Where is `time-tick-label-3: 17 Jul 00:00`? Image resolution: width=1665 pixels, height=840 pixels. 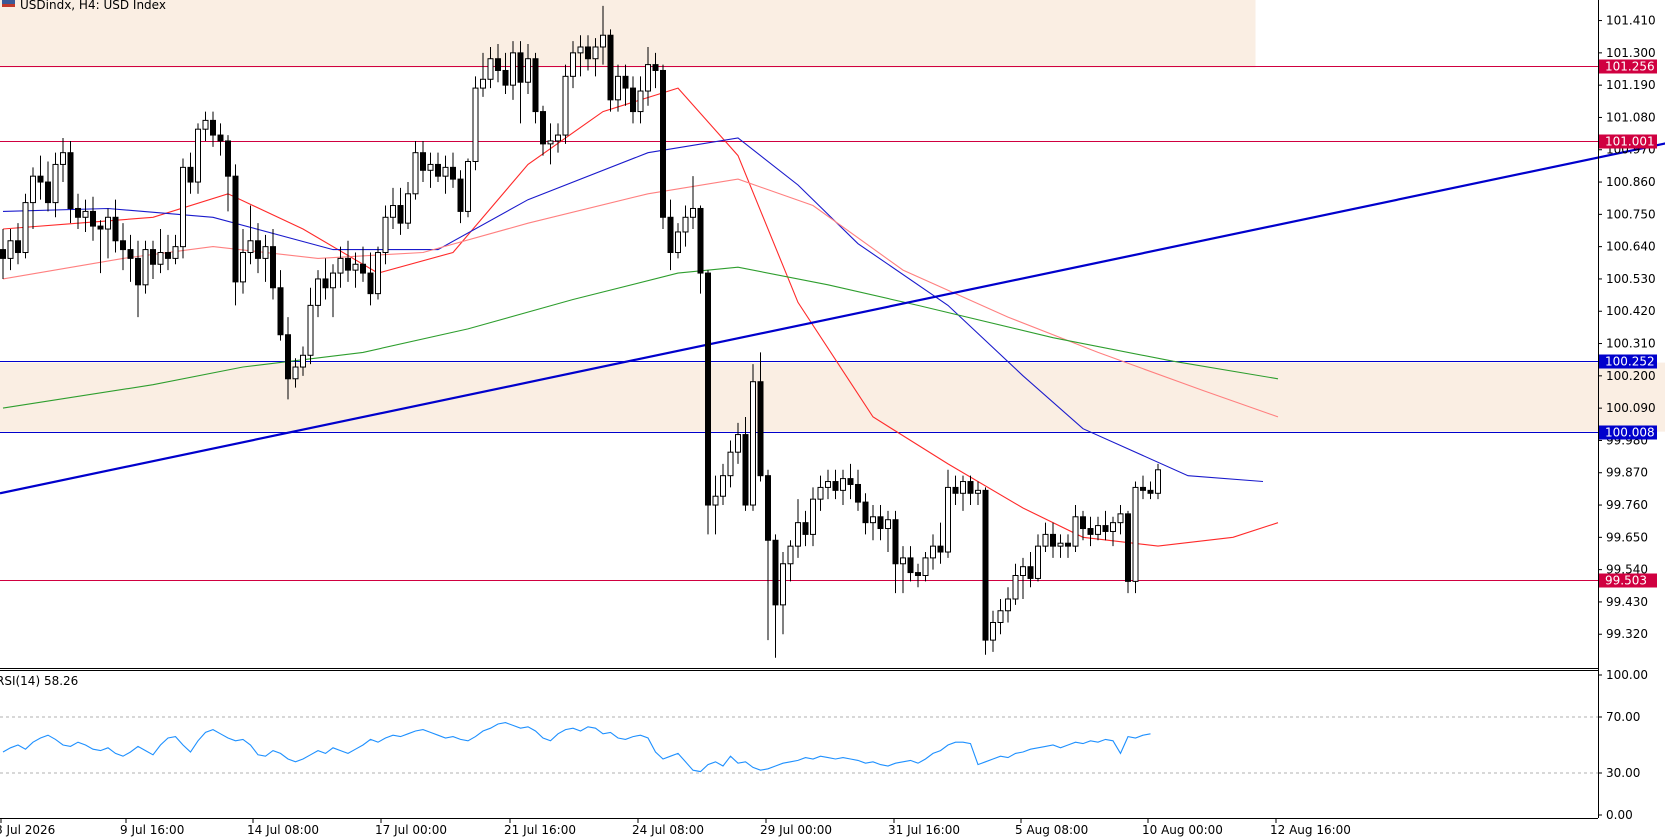 time-tick-label-3: 17 Jul 00:00 is located at coordinates (411, 830).